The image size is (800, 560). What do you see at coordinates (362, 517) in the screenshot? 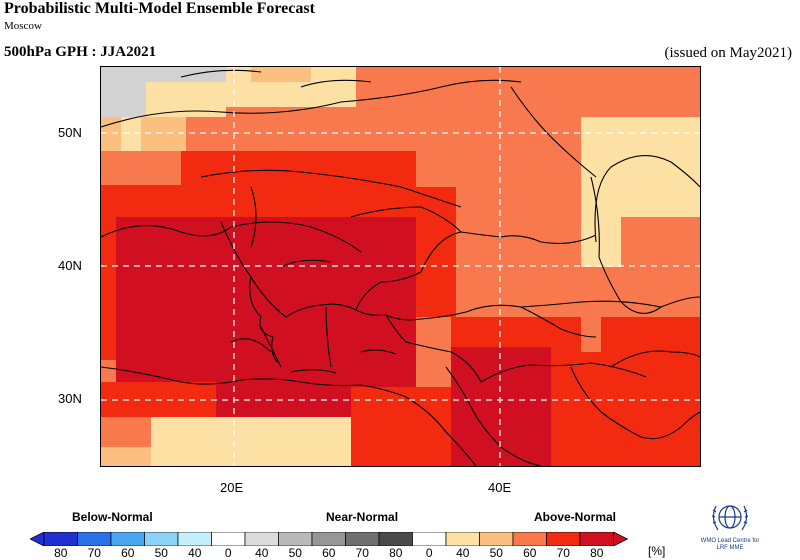
I see `legend-near-normal: Near-Normal` at bounding box center [362, 517].